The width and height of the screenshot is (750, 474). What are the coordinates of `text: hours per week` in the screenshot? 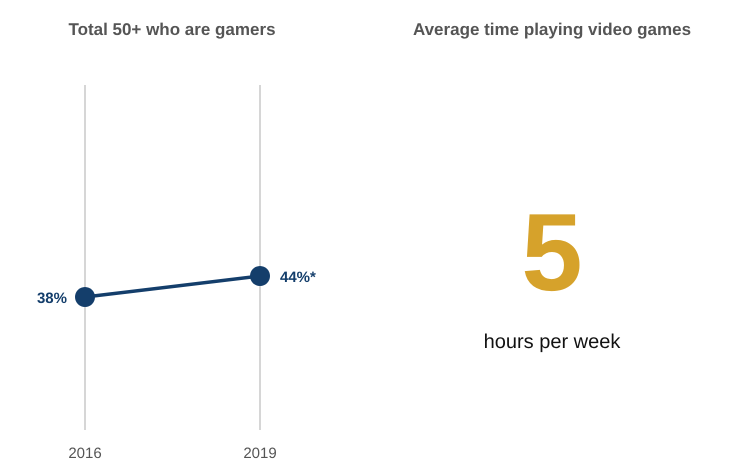 It's located at (553, 342).